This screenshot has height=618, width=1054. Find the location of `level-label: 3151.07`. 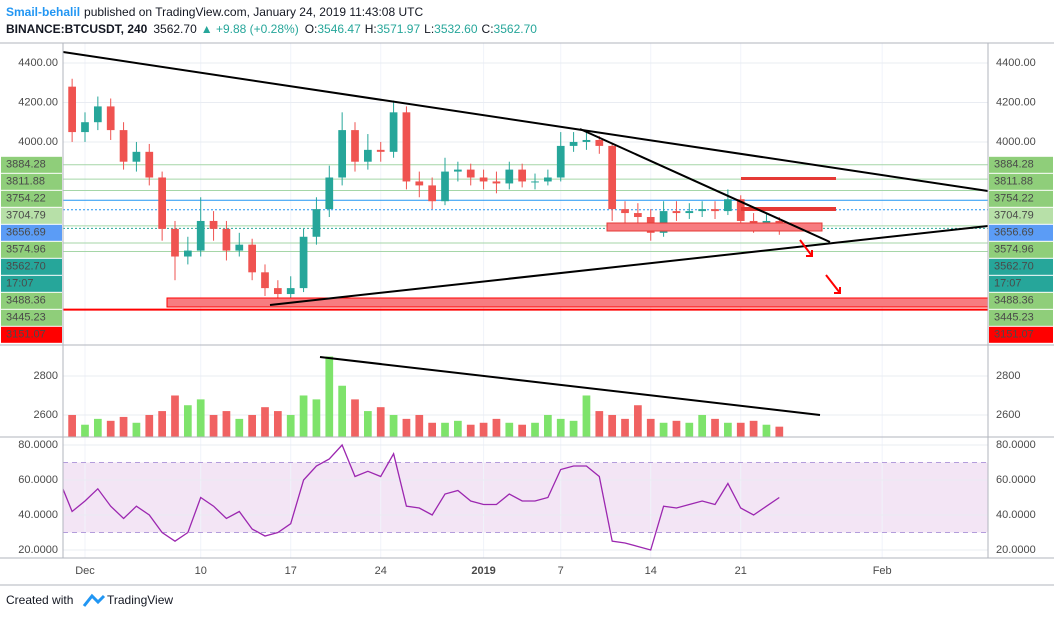

level-label: 3151.07 is located at coordinates (26, 335).